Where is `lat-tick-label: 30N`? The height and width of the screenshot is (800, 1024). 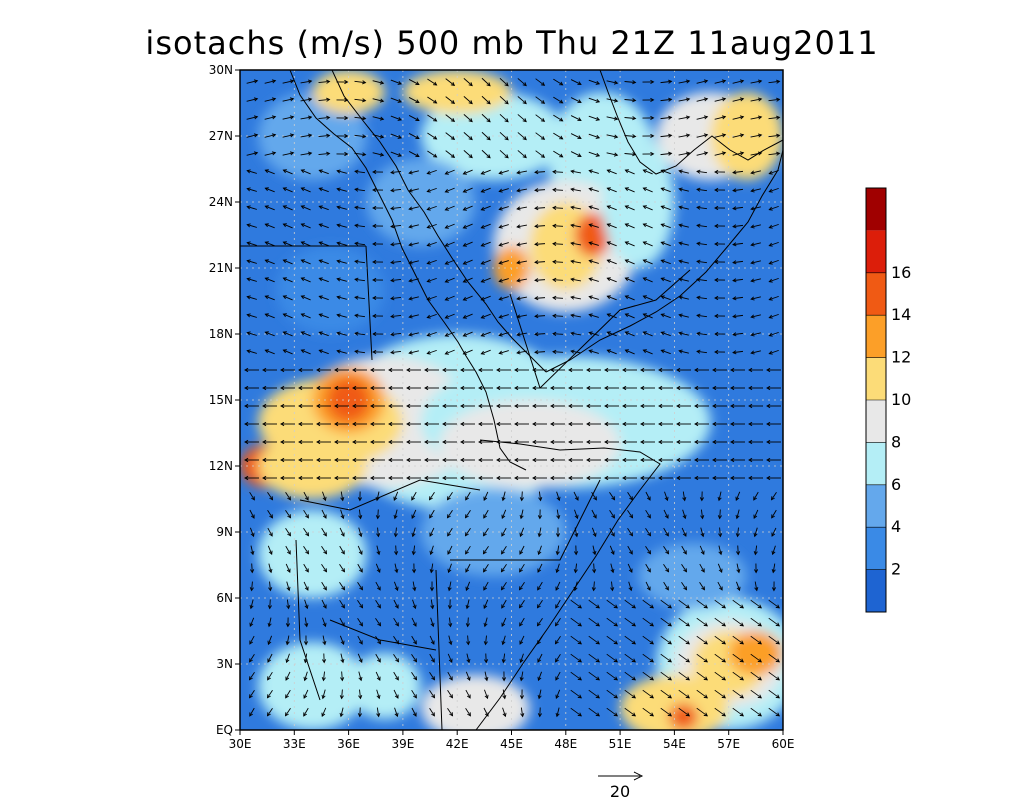
lat-tick-label: 30N is located at coordinates (221, 70).